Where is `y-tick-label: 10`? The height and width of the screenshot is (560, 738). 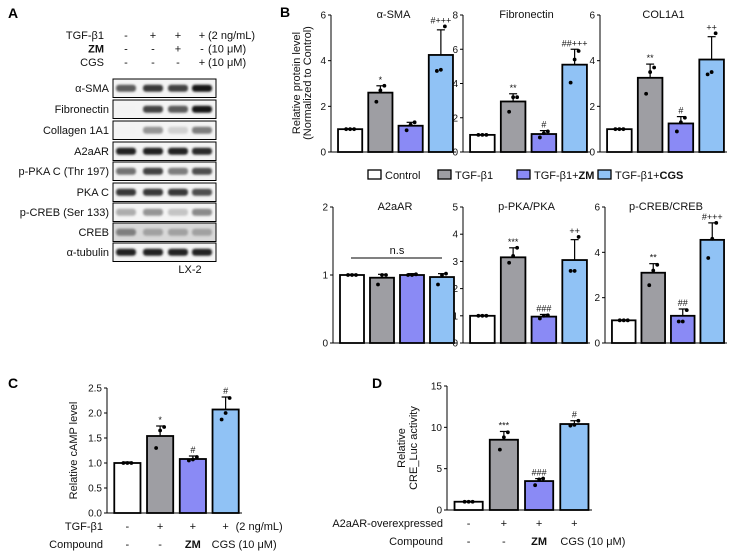
y-tick-label: 10 is located at coordinates (437, 428).